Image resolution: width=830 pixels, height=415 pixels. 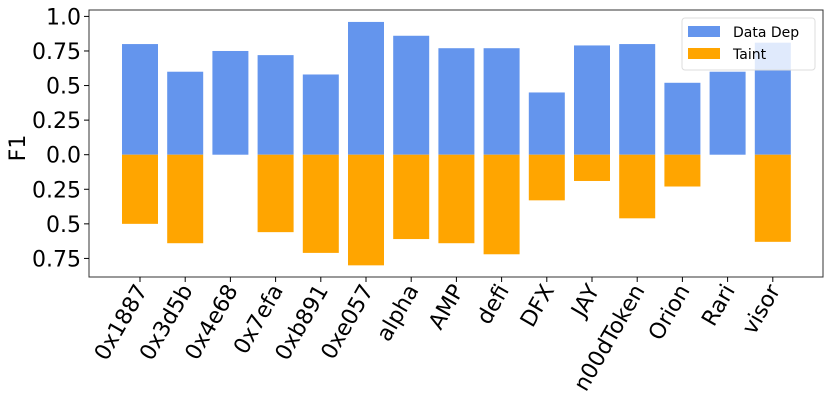 What do you see at coordinates (762, 309) in the screenshot?
I see `x-tick-label: visor` at bounding box center [762, 309].